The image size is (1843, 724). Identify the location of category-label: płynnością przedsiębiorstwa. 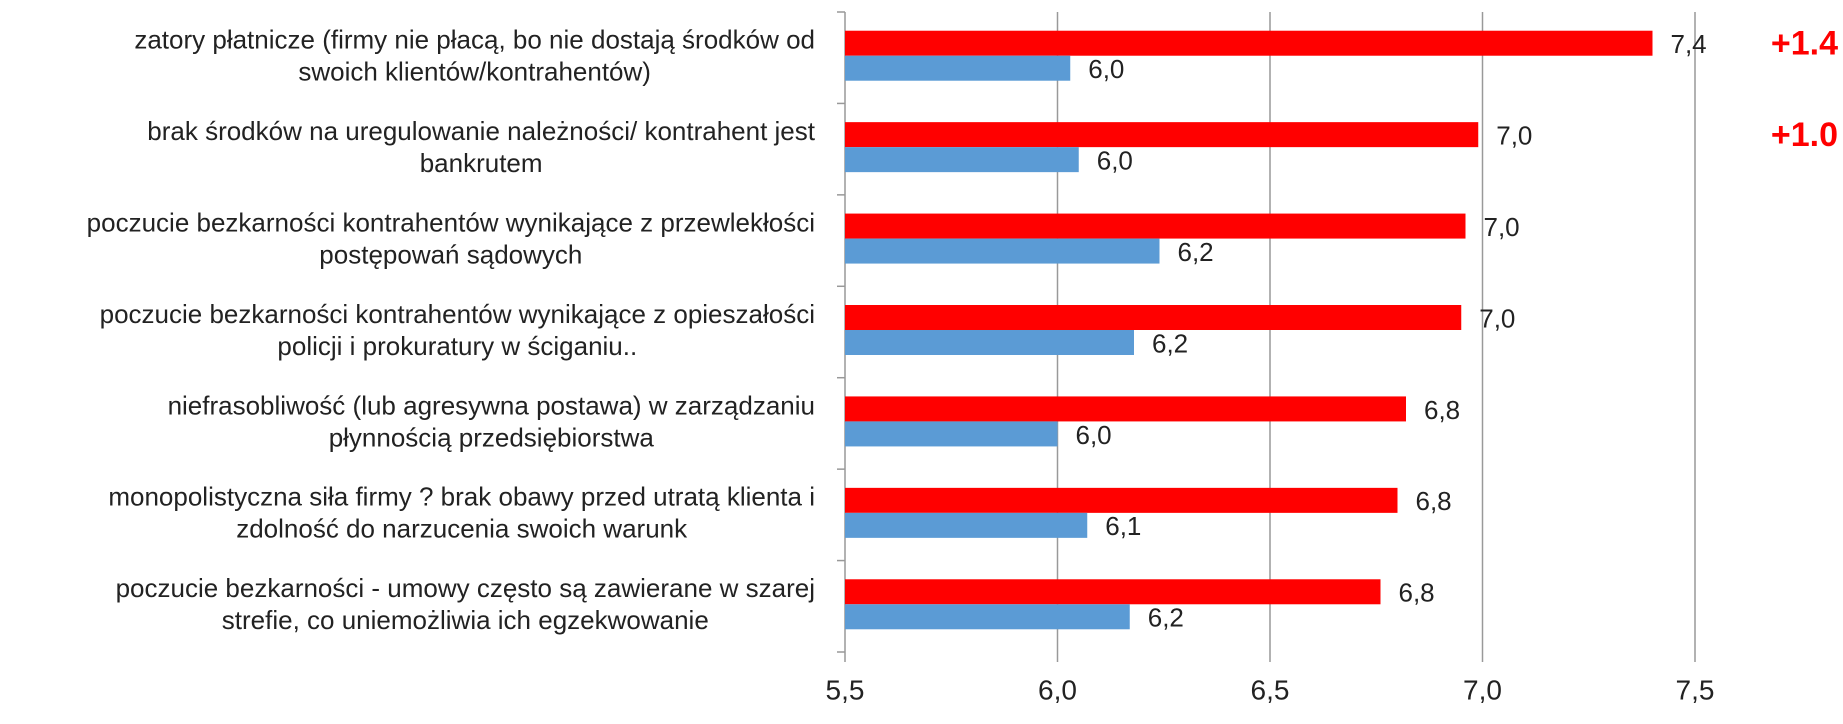
(492, 437).